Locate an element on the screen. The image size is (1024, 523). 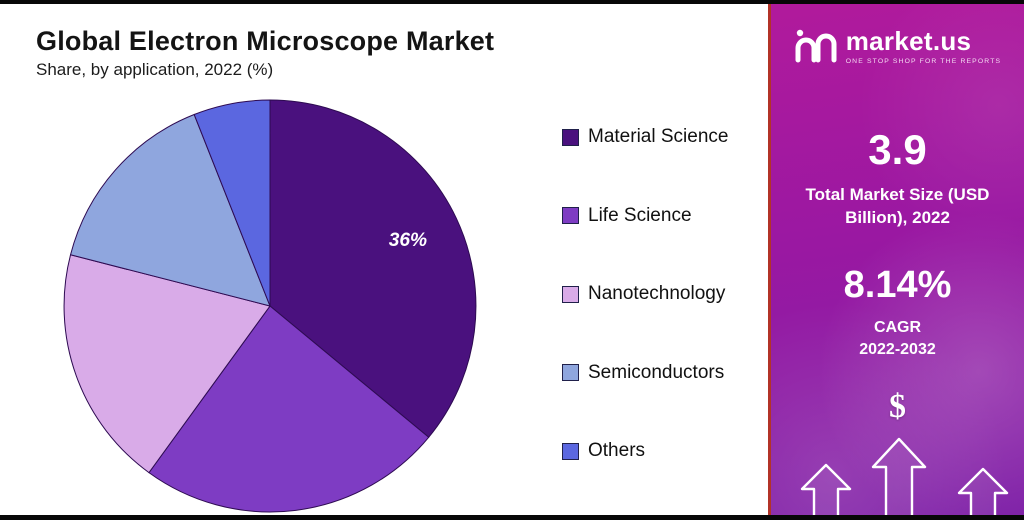
pie-slice-value-label: 36% is located at coordinates (408, 240).